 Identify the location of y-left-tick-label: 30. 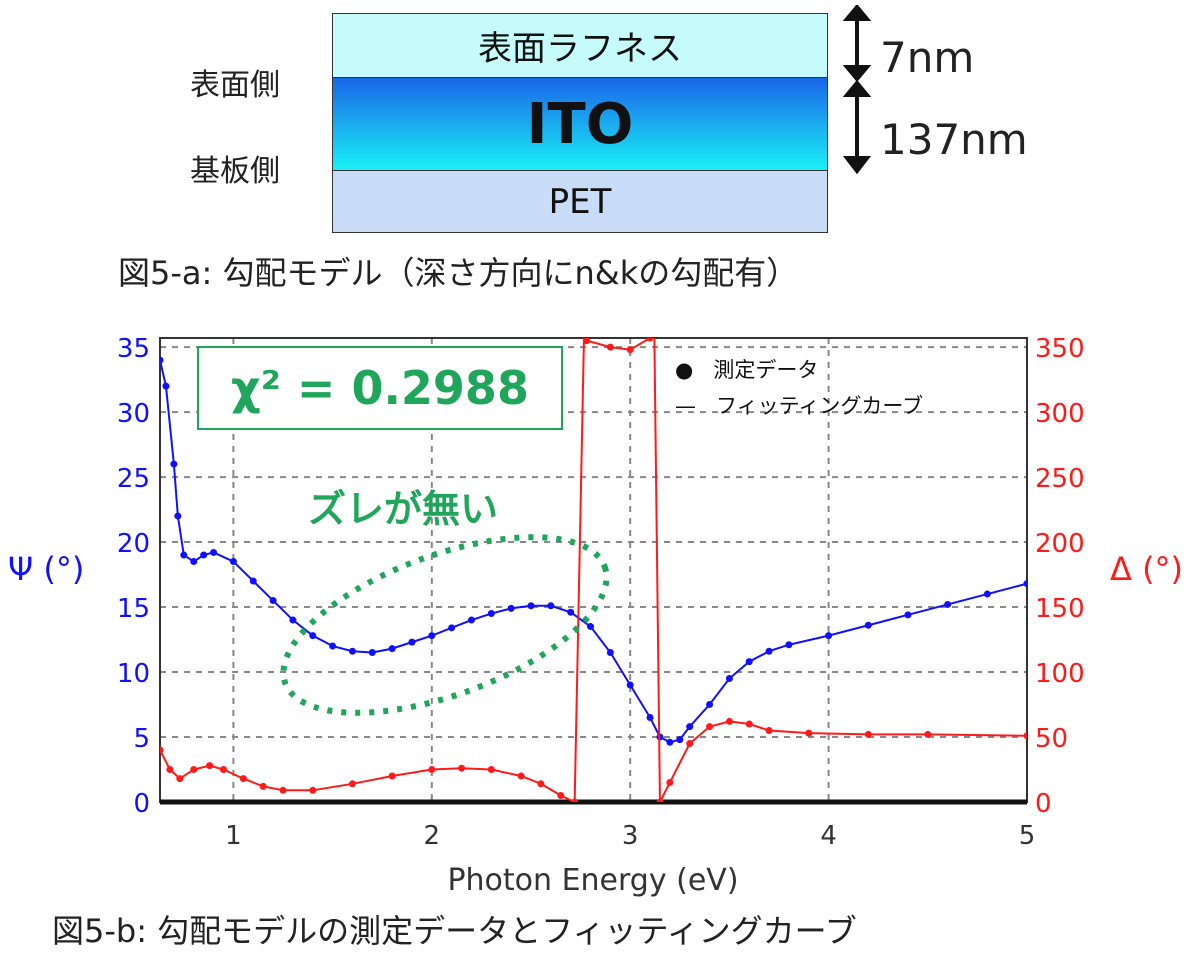
(133, 414).